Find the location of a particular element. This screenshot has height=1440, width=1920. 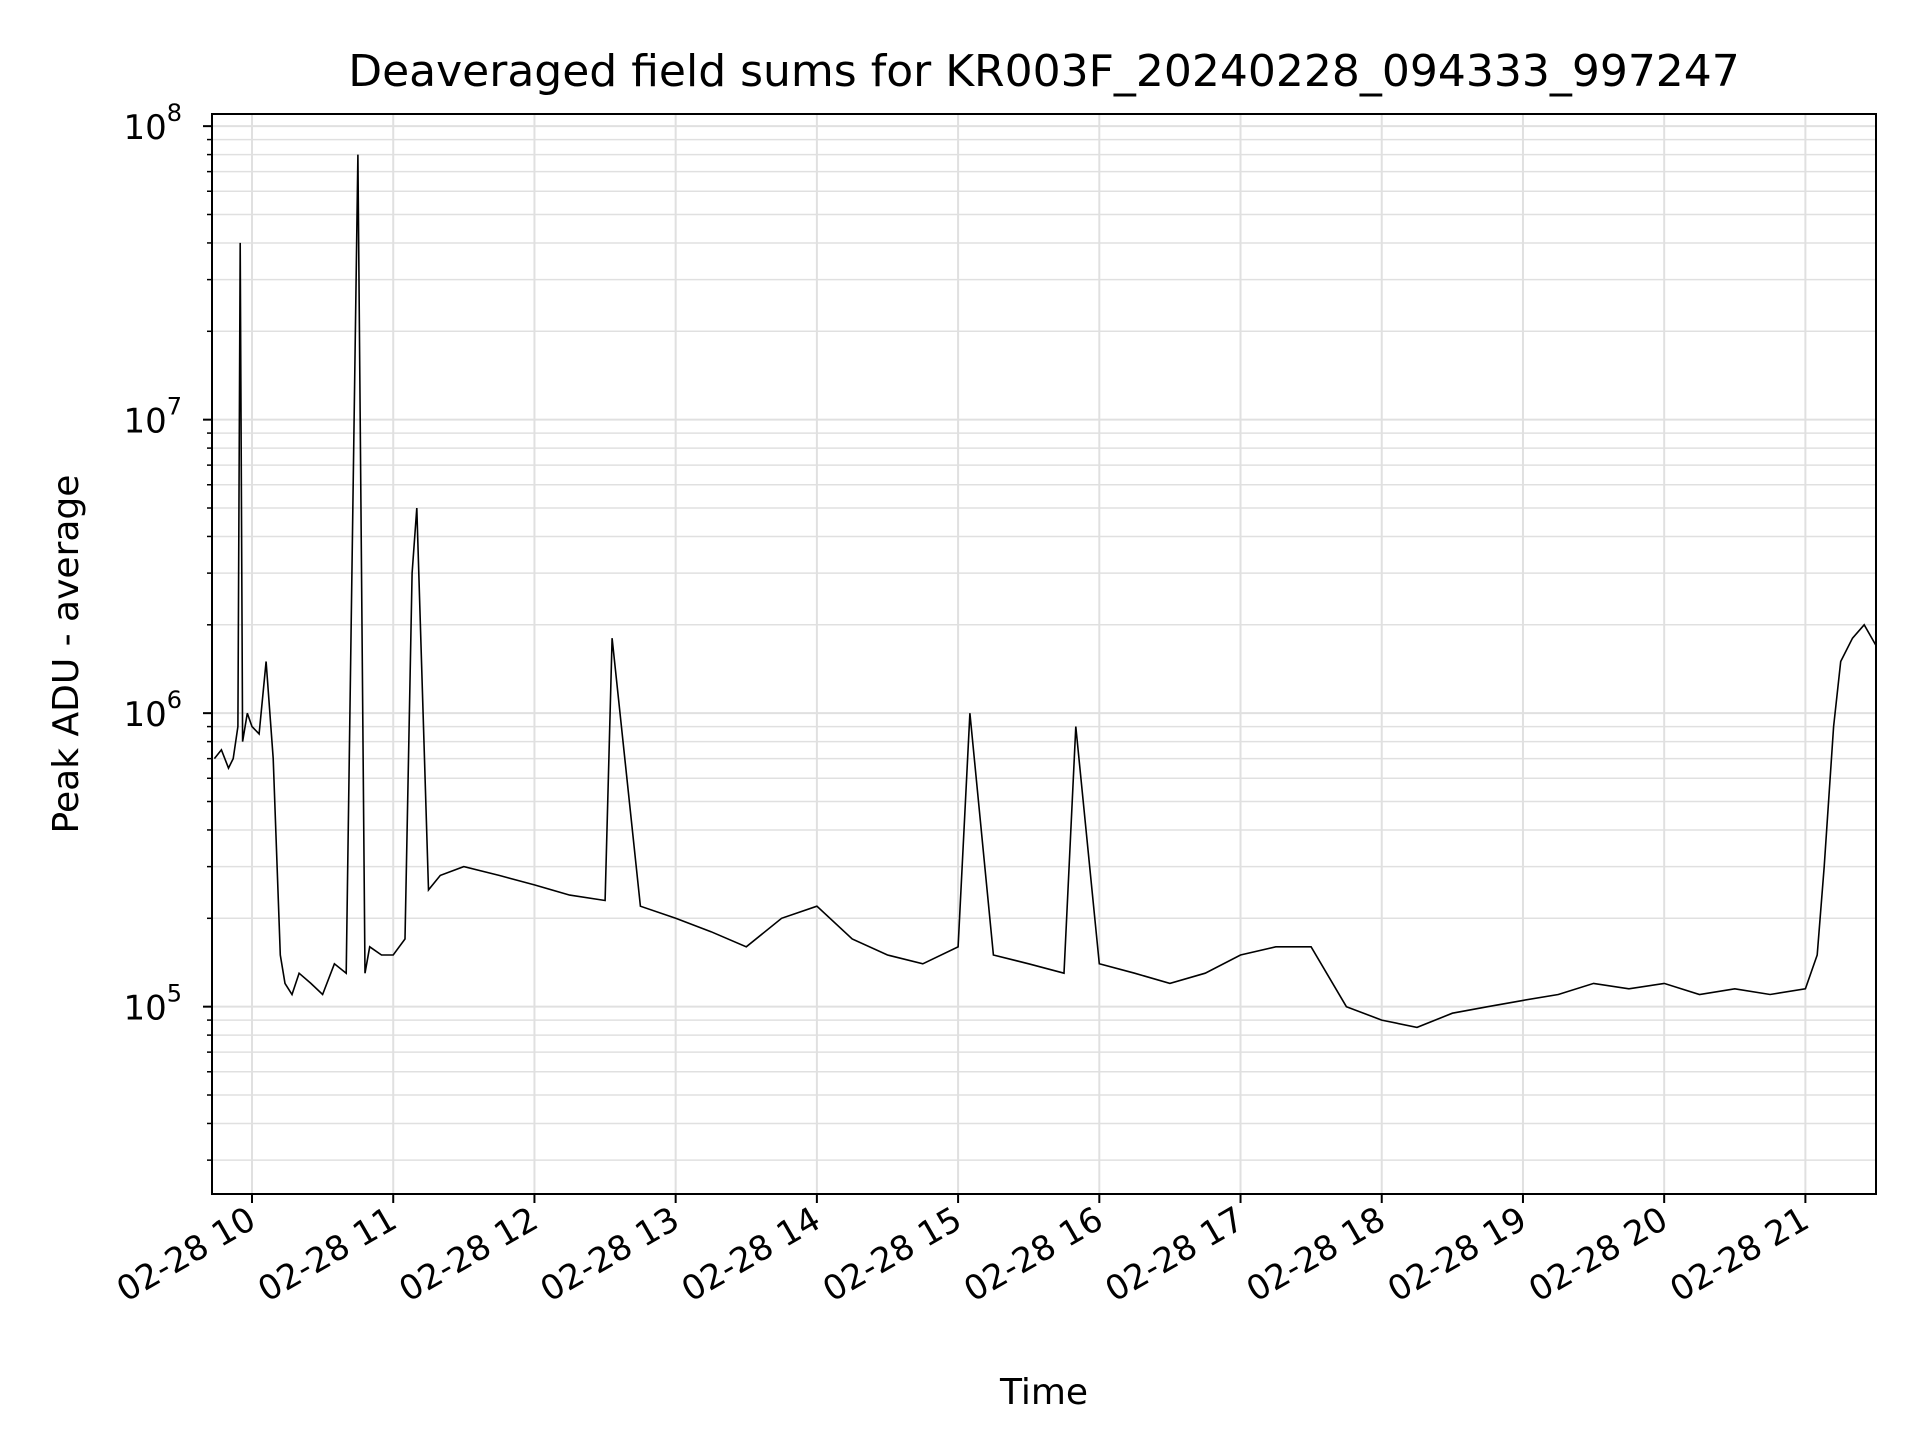

y-axis-title: Peak ADU - average is located at coordinates (66, 654).